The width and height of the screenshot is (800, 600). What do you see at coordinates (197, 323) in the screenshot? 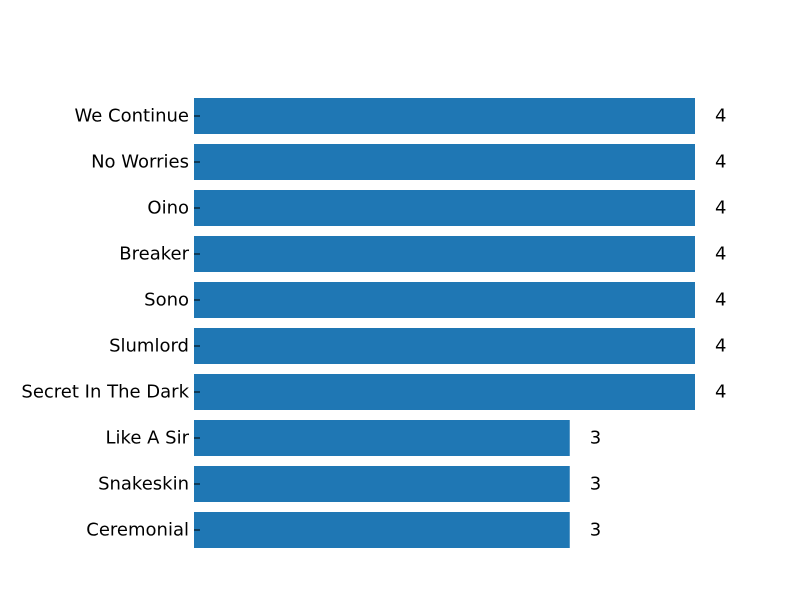
I see `y-axis-ticks` at bounding box center [197, 323].